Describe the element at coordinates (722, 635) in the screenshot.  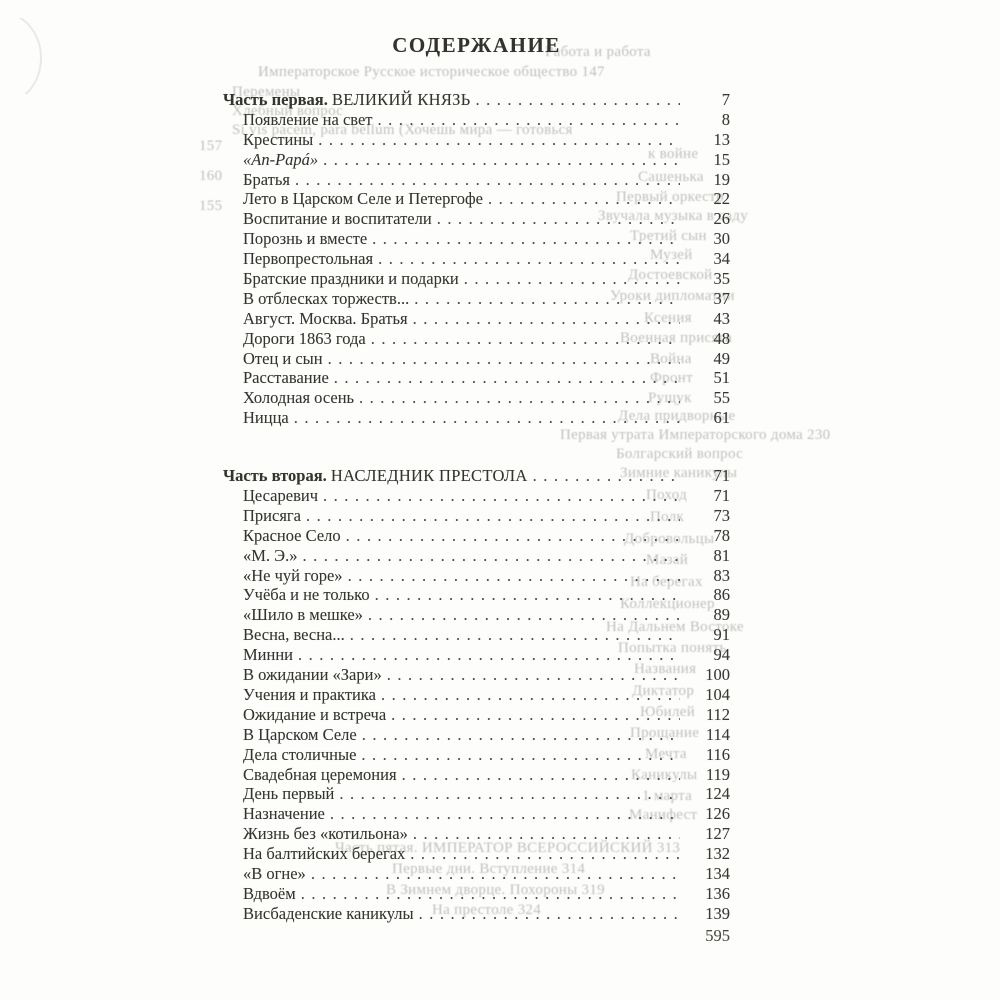
I see `toc-entry-page: 91` at that location.